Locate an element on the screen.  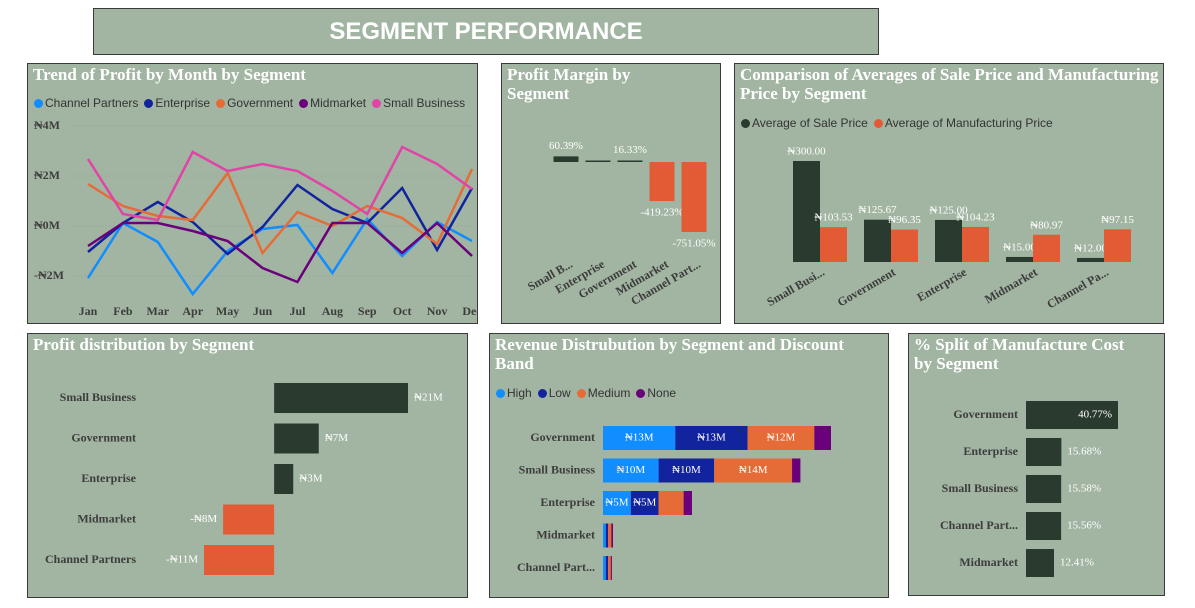
x-tick-label: Government is located at coordinates (866, 287).